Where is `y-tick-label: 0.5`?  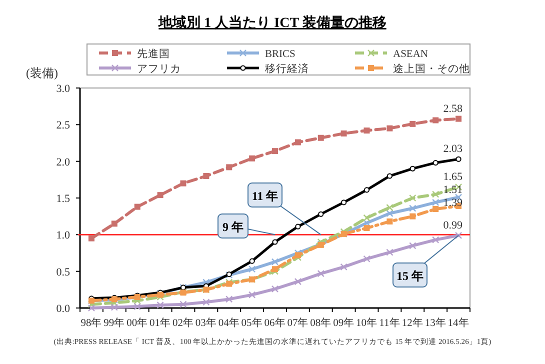
y-tick-label: 0.5 is located at coordinates (63, 272).